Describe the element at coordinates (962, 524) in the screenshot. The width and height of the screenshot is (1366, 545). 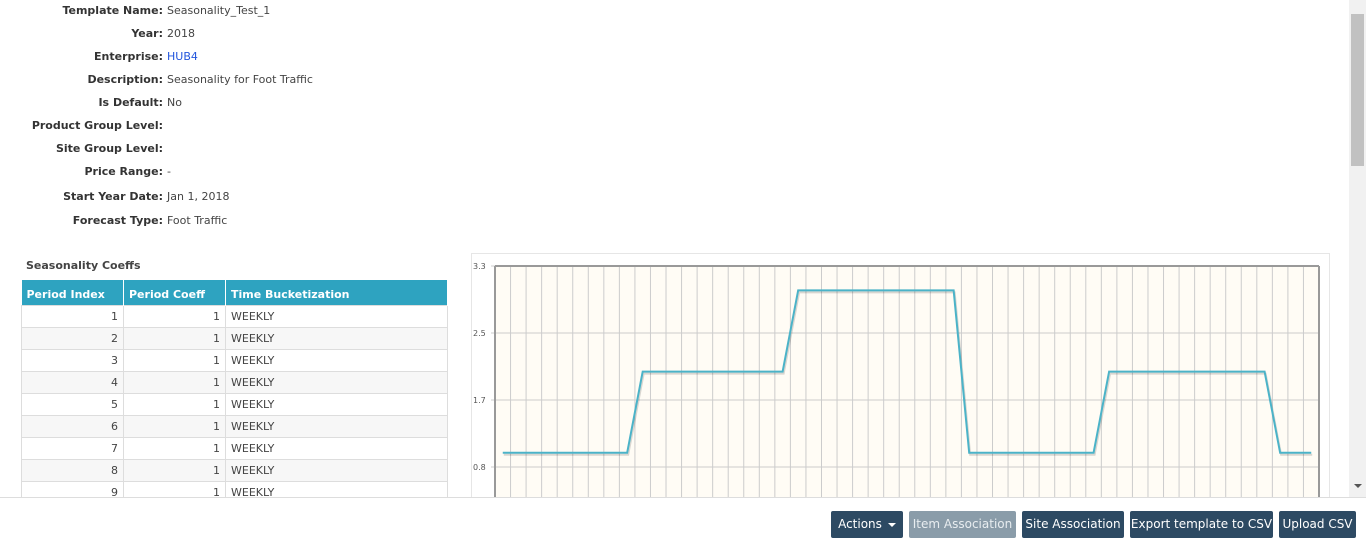
I see `item-association-button: Item Association` at that location.